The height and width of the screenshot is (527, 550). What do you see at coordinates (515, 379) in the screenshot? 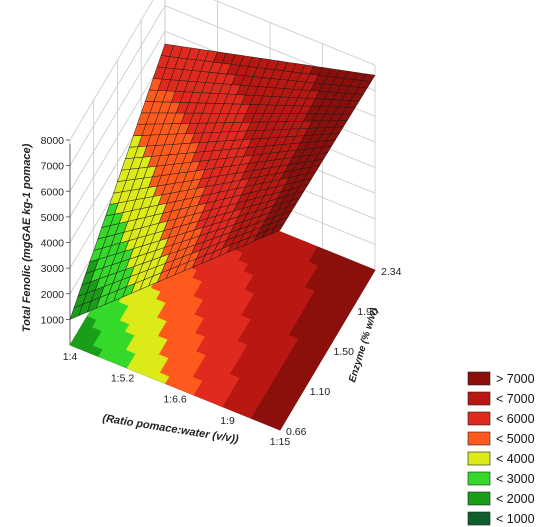
I see `legend-label: > 7000` at bounding box center [515, 379].